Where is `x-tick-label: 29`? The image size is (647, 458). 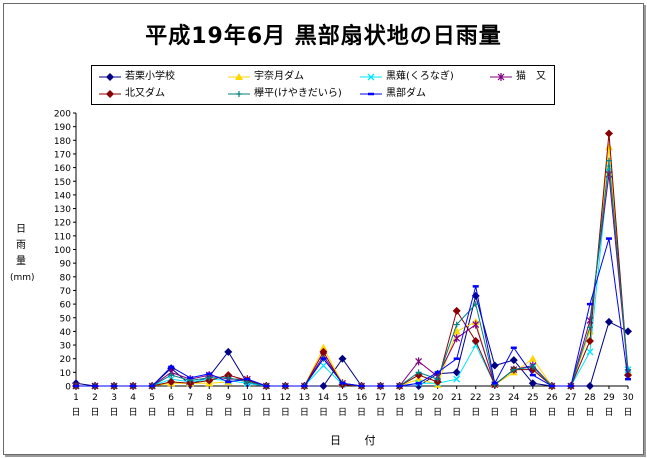 x-tick-label: 29 is located at coordinates (609, 398).